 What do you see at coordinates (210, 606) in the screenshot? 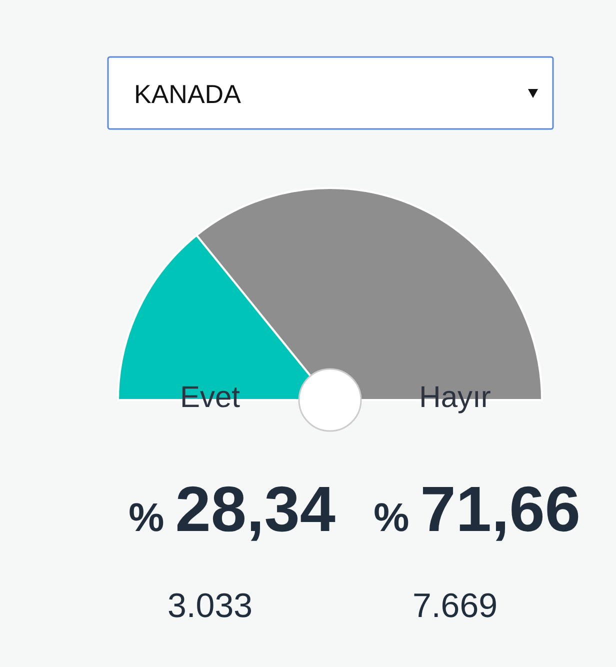
I see `text: 3.033` at bounding box center [210, 606].